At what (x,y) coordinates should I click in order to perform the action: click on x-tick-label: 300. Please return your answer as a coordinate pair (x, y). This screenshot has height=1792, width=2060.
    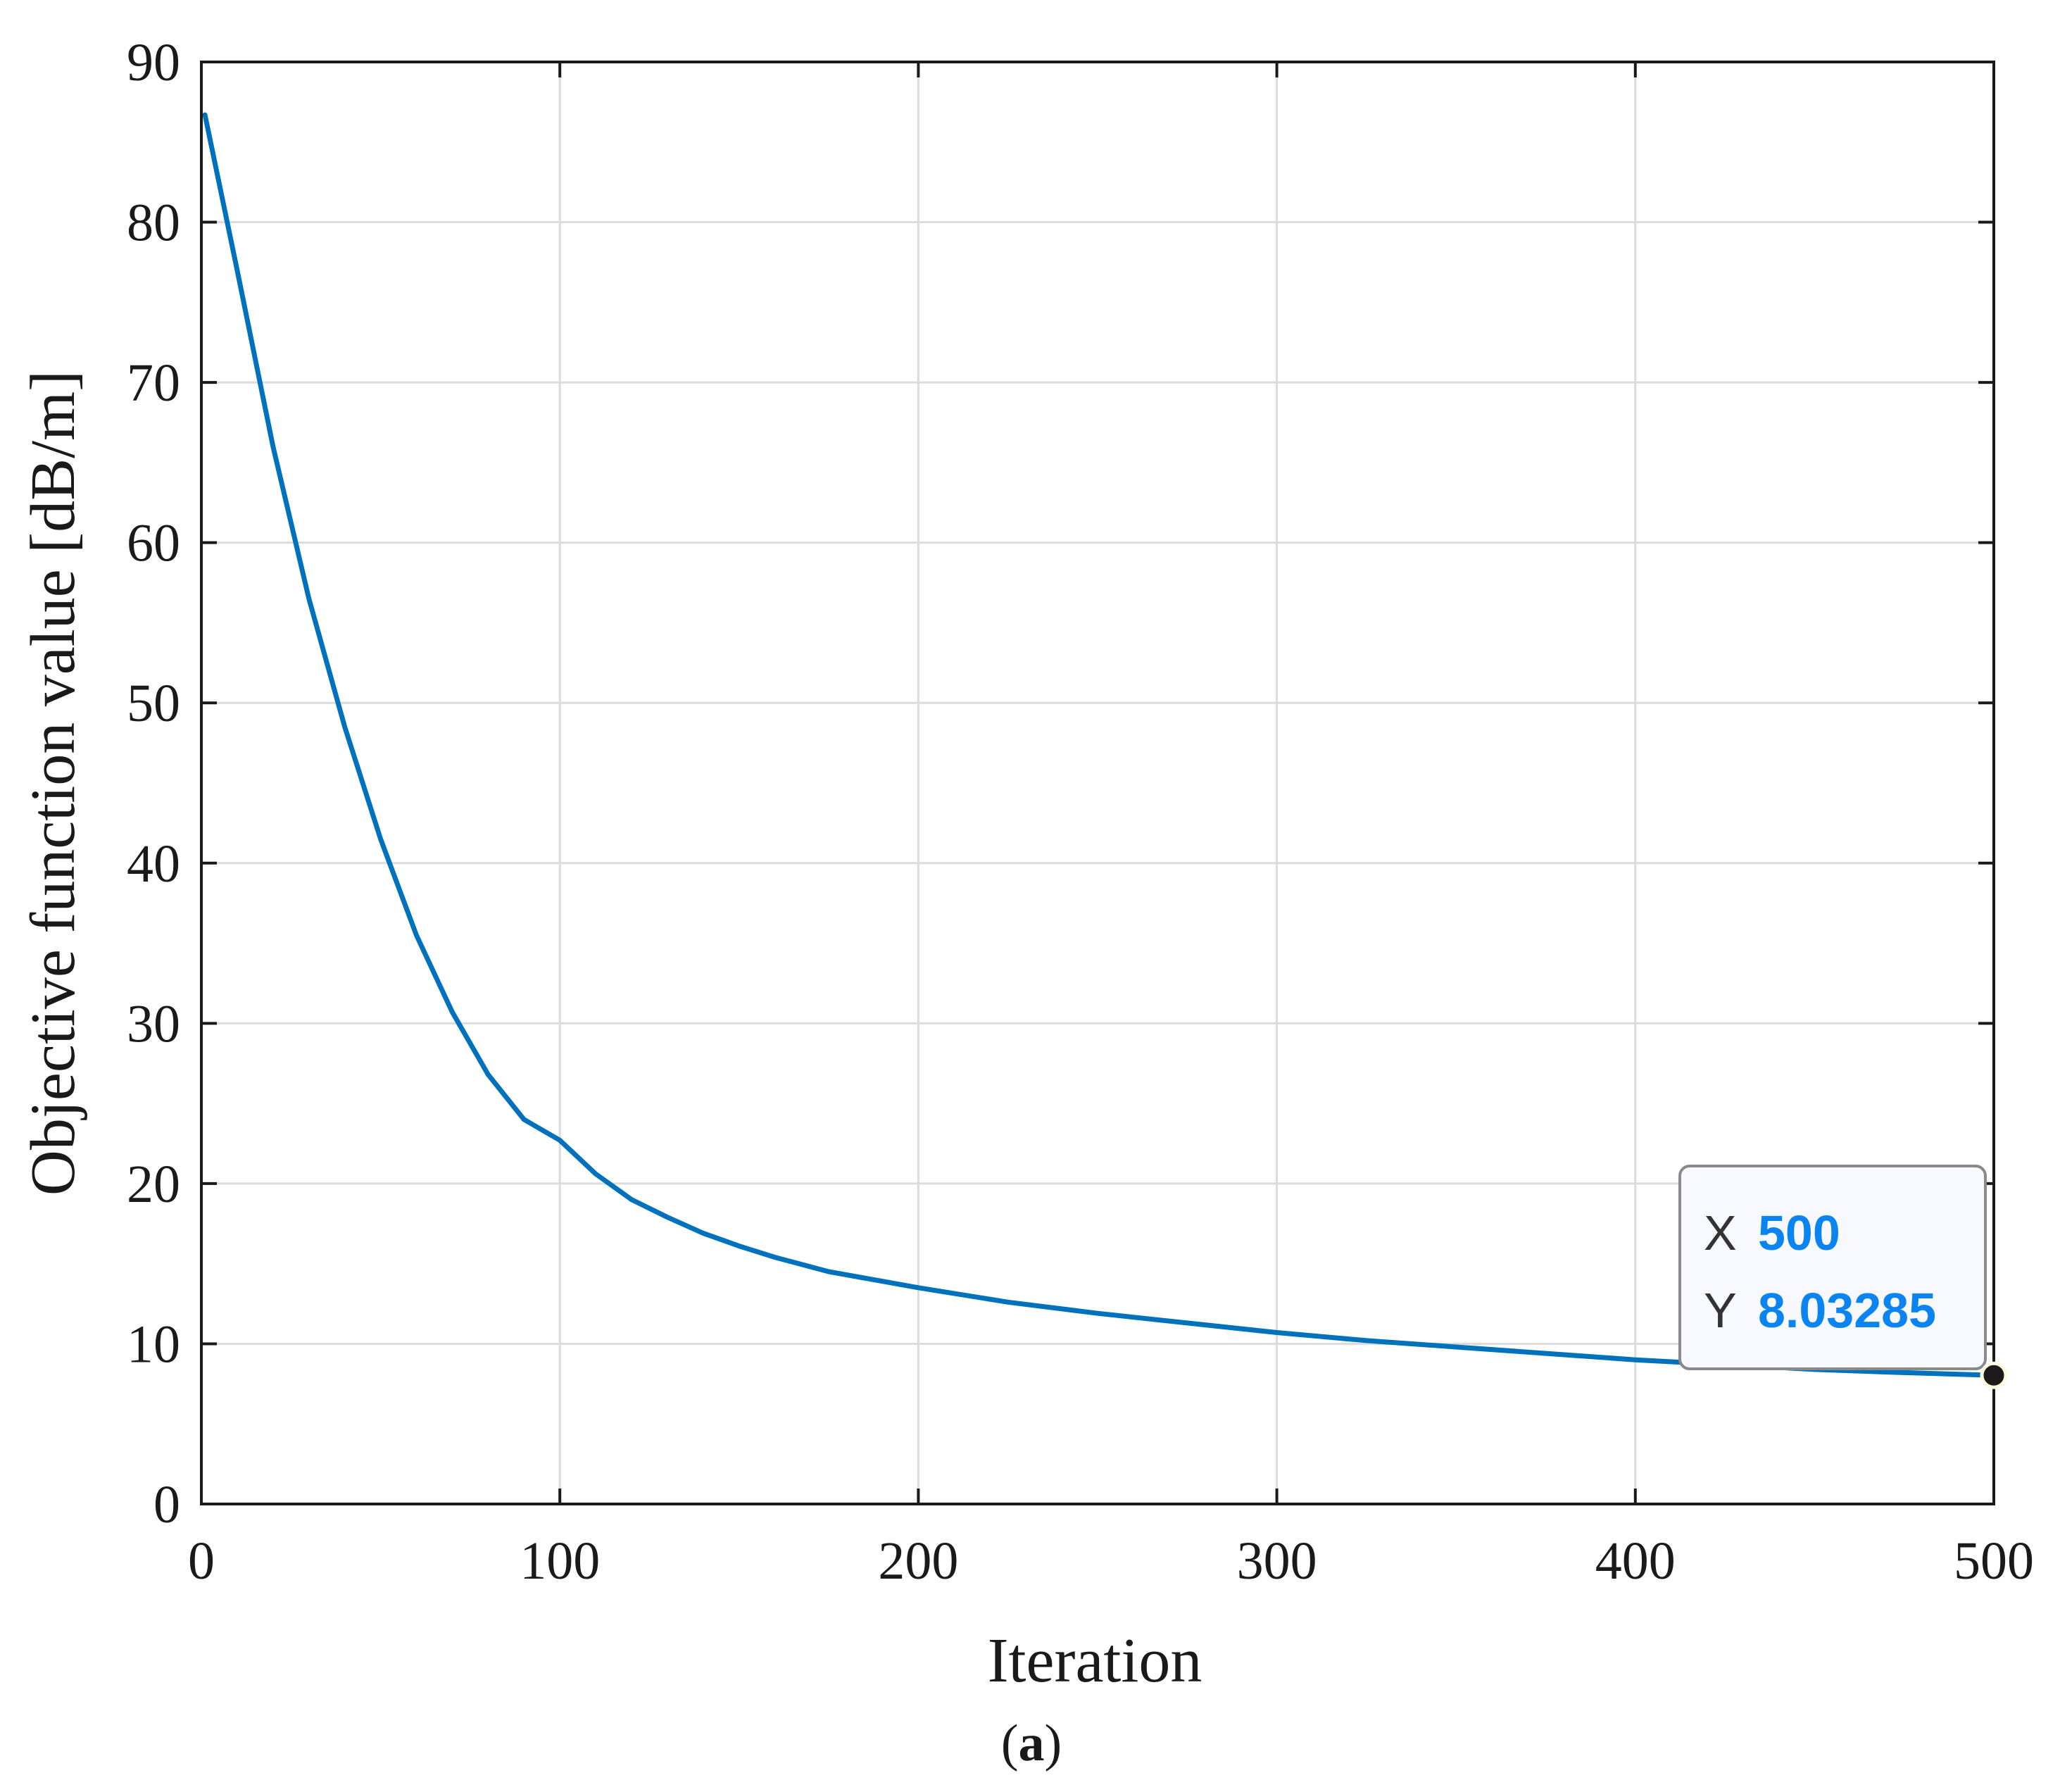
    Looking at the image, I should click on (1277, 1561).